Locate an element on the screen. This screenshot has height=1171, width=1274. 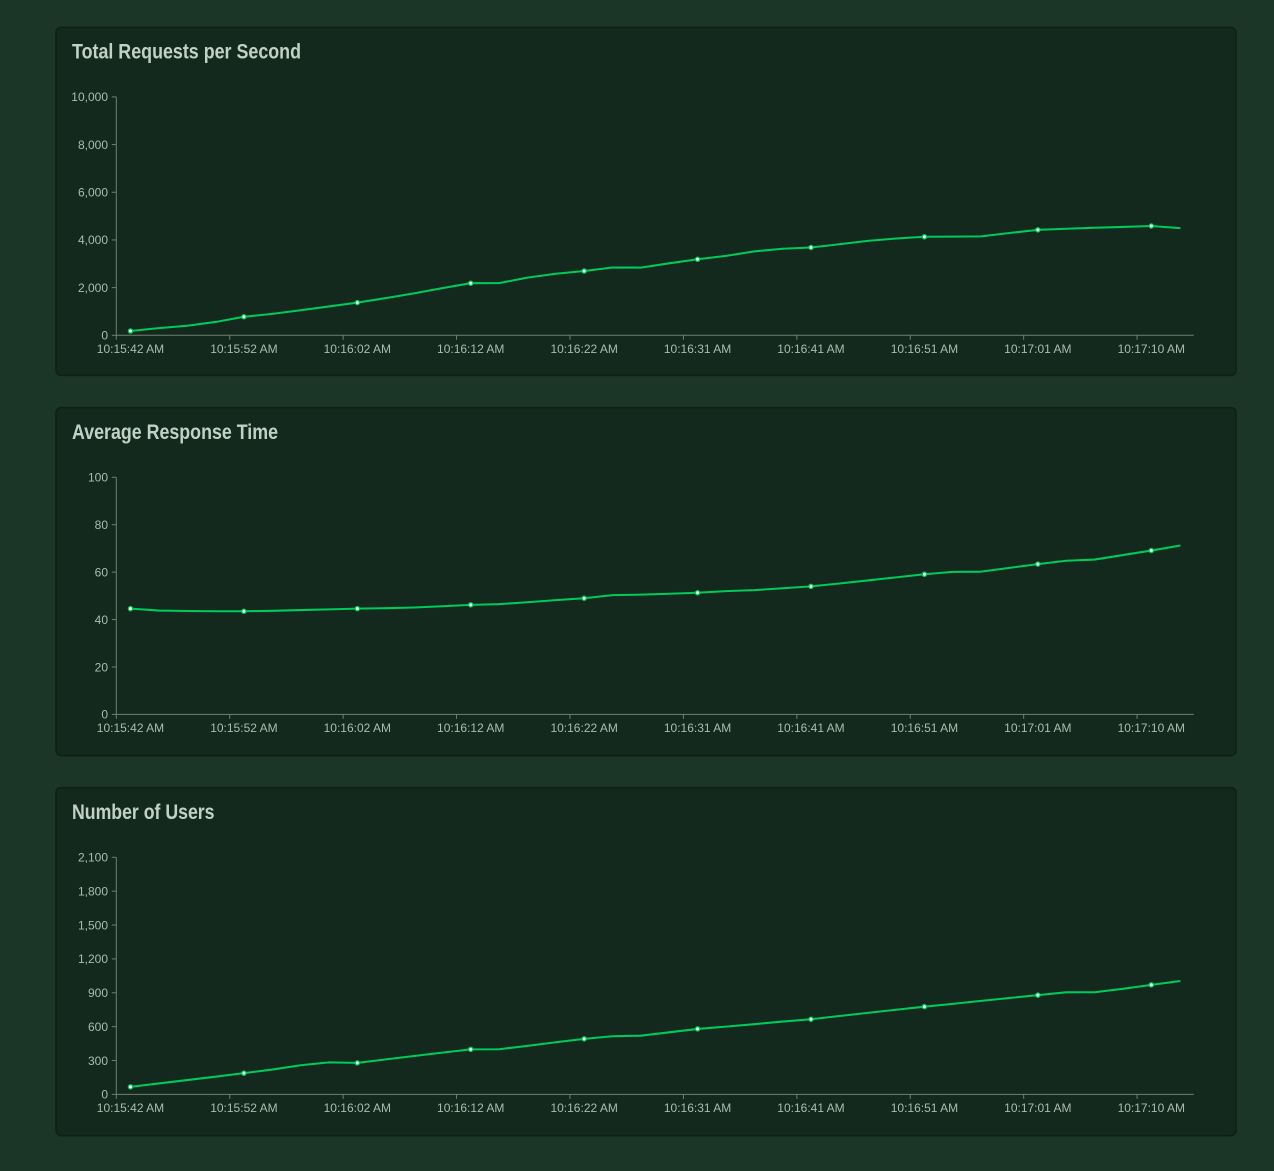
svg-text: Number of Users is located at coordinates (143, 812).